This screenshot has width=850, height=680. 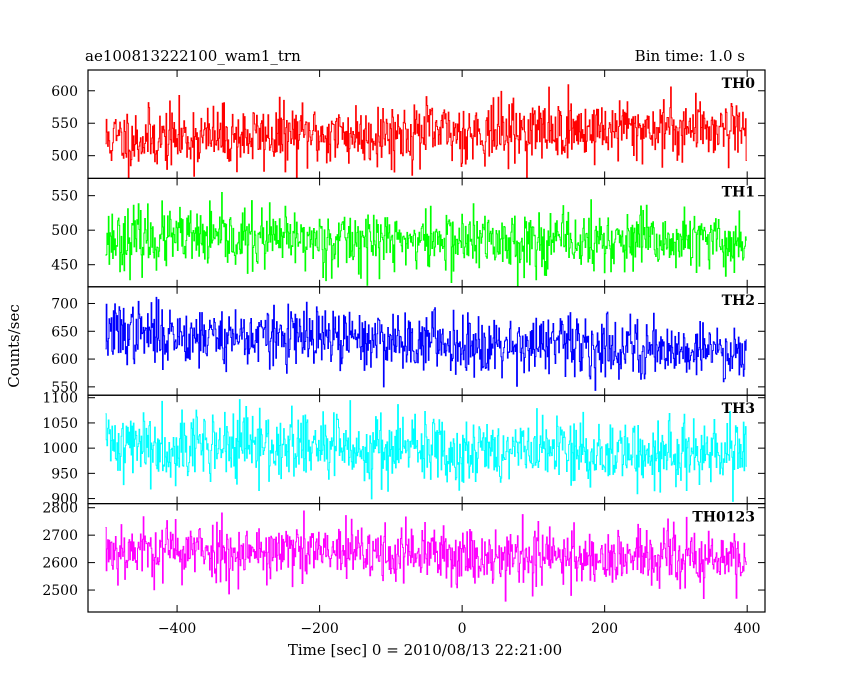 What do you see at coordinates (64, 266) in the screenshot?
I see `y-tick-label: 450` at bounding box center [64, 266].